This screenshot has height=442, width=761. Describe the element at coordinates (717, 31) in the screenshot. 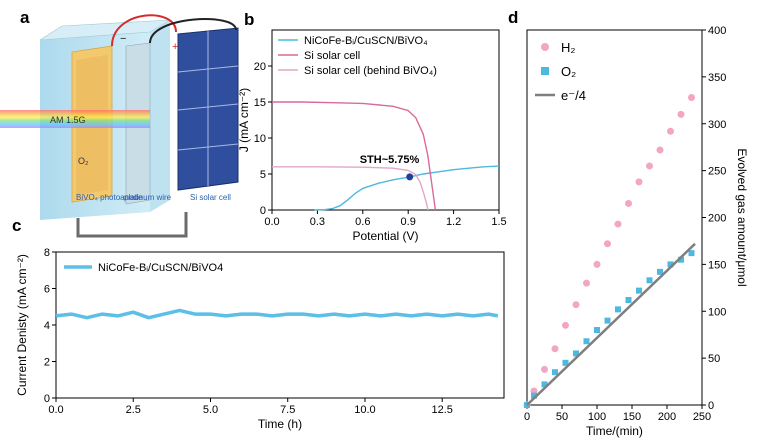

I see `y-tick-label: 400` at that location.